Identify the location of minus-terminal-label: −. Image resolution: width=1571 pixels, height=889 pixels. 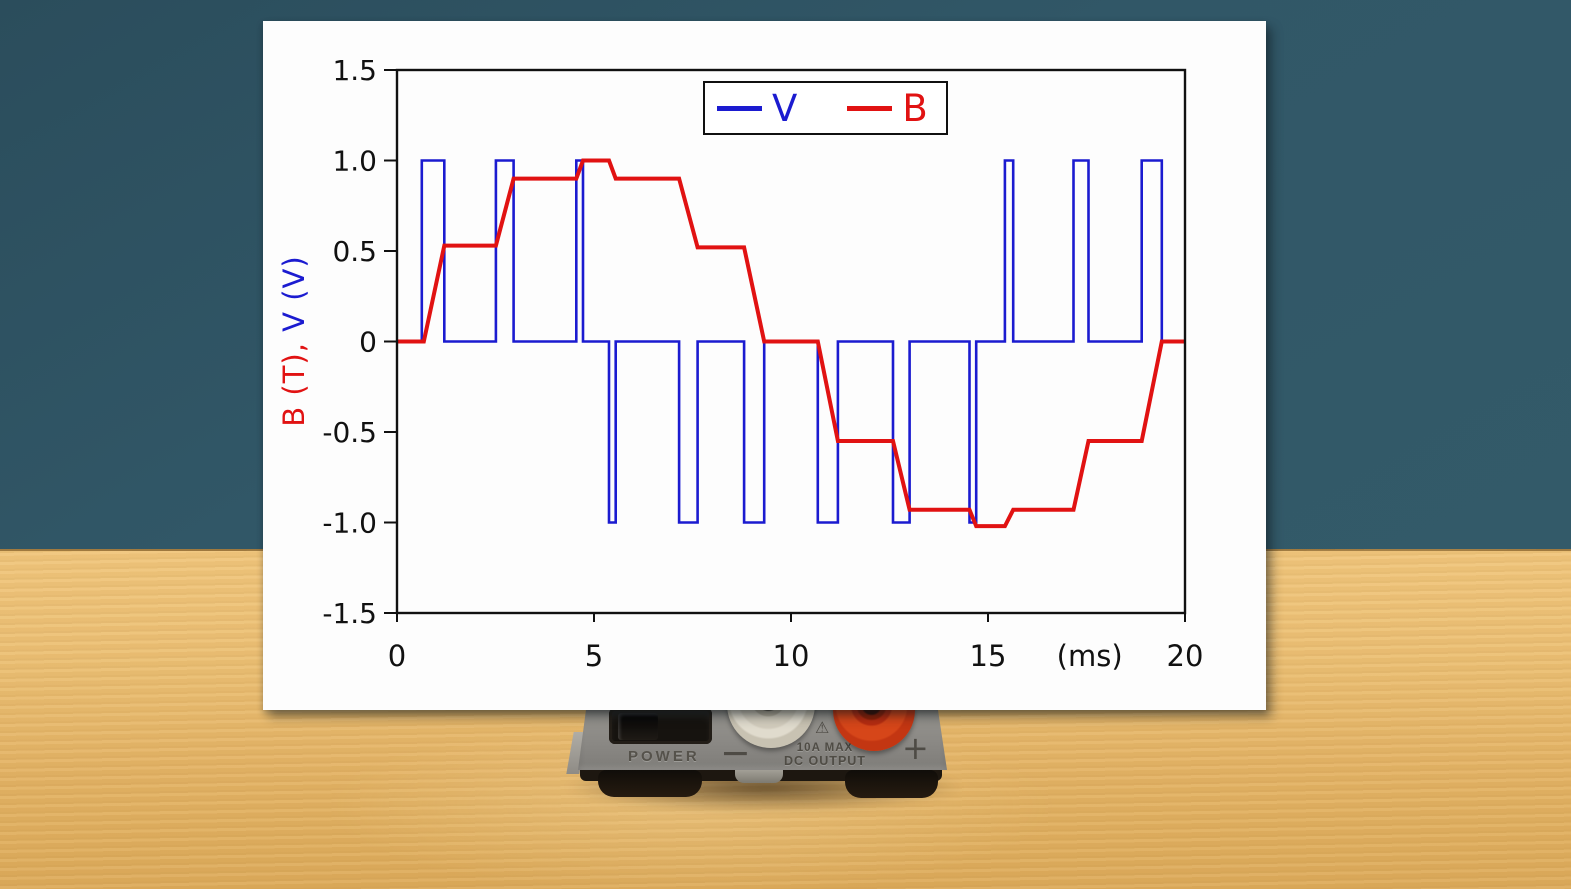
(735, 753).